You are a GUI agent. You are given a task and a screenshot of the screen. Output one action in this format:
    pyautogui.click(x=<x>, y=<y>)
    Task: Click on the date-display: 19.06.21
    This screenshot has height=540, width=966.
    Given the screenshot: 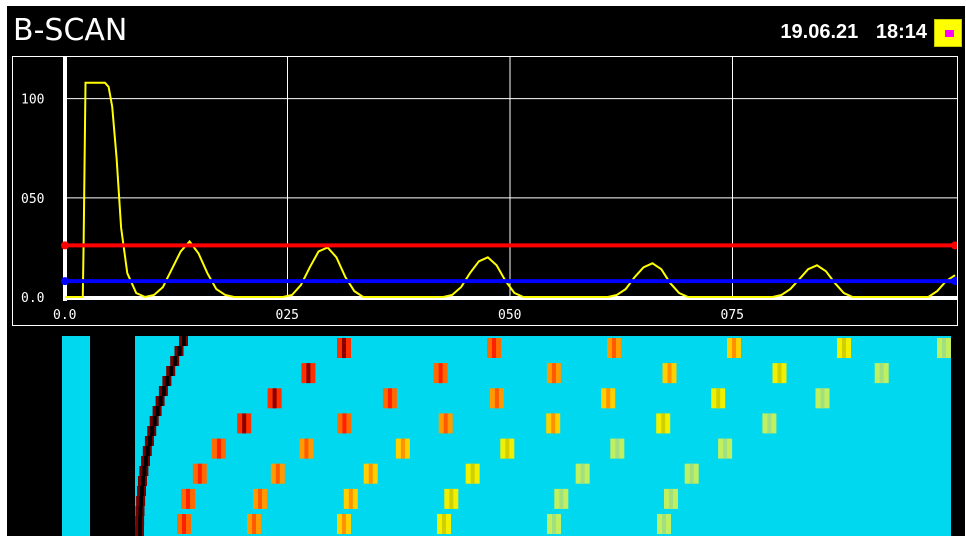 What is the action you would take?
    pyautogui.click(x=819, y=32)
    